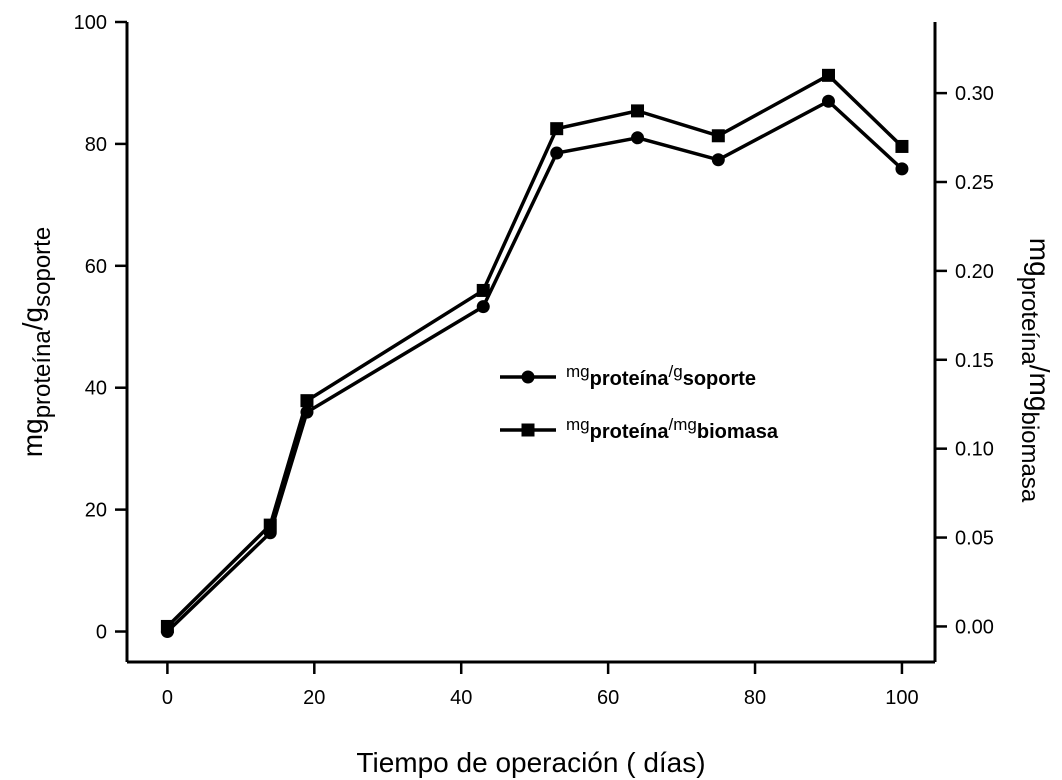  I want to click on y2-axis-title-part: /mg, so click(1039, 388).